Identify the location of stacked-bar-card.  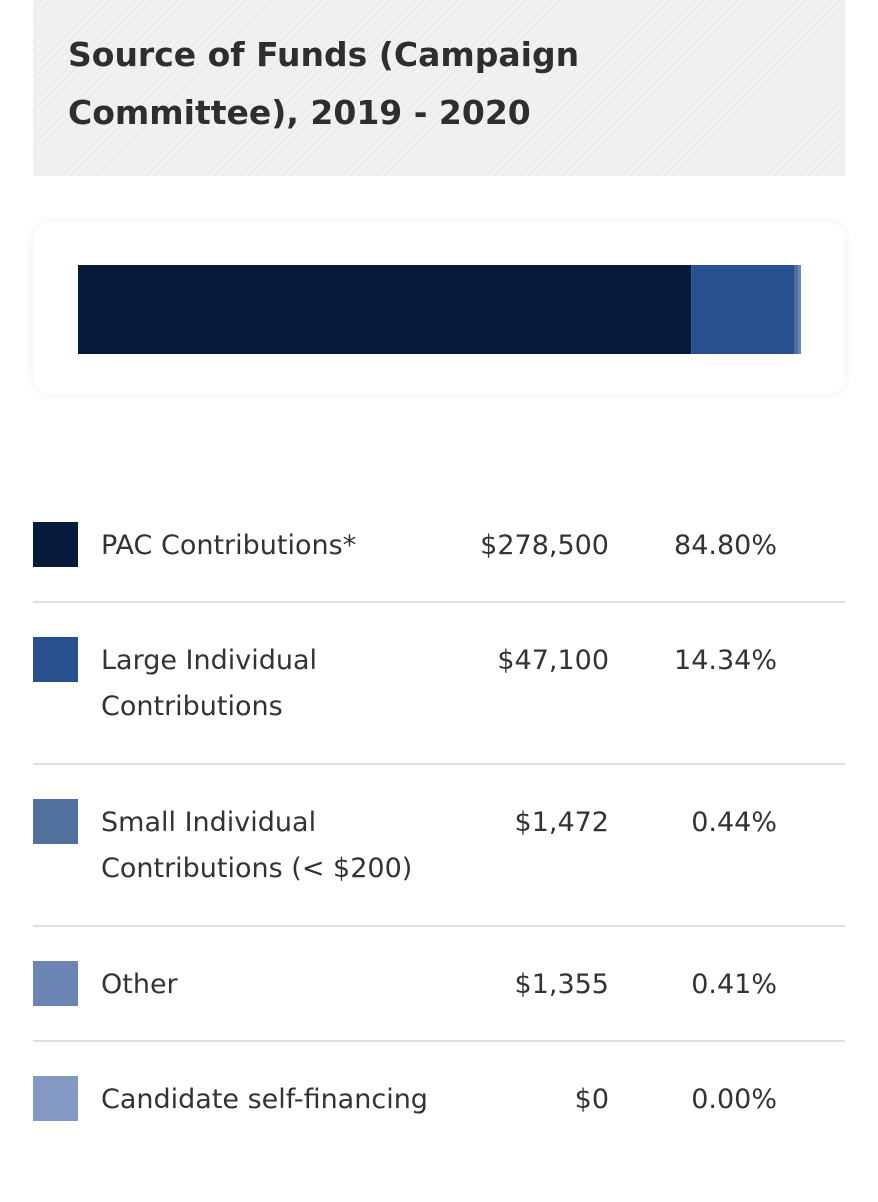
(439, 308).